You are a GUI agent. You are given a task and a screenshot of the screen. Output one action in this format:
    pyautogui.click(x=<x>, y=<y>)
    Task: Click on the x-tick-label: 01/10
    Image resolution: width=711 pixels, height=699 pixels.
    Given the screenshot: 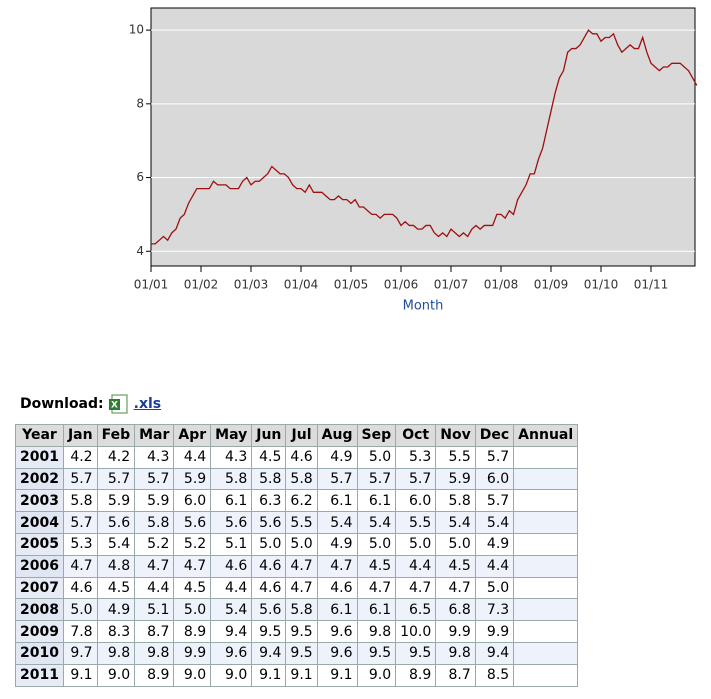 What is the action you would take?
    pyautogui.click(x=601, y=285)
    